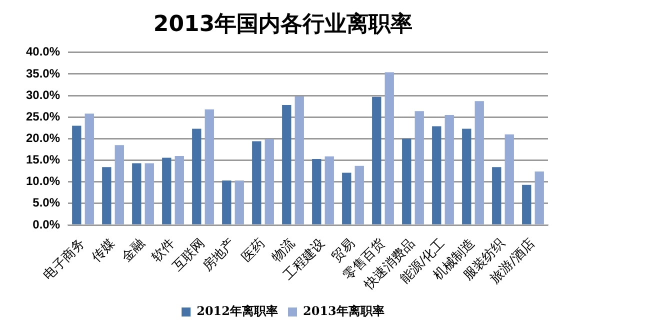  I want to click on x-tick-label: 电子商务, so click(64, 260).